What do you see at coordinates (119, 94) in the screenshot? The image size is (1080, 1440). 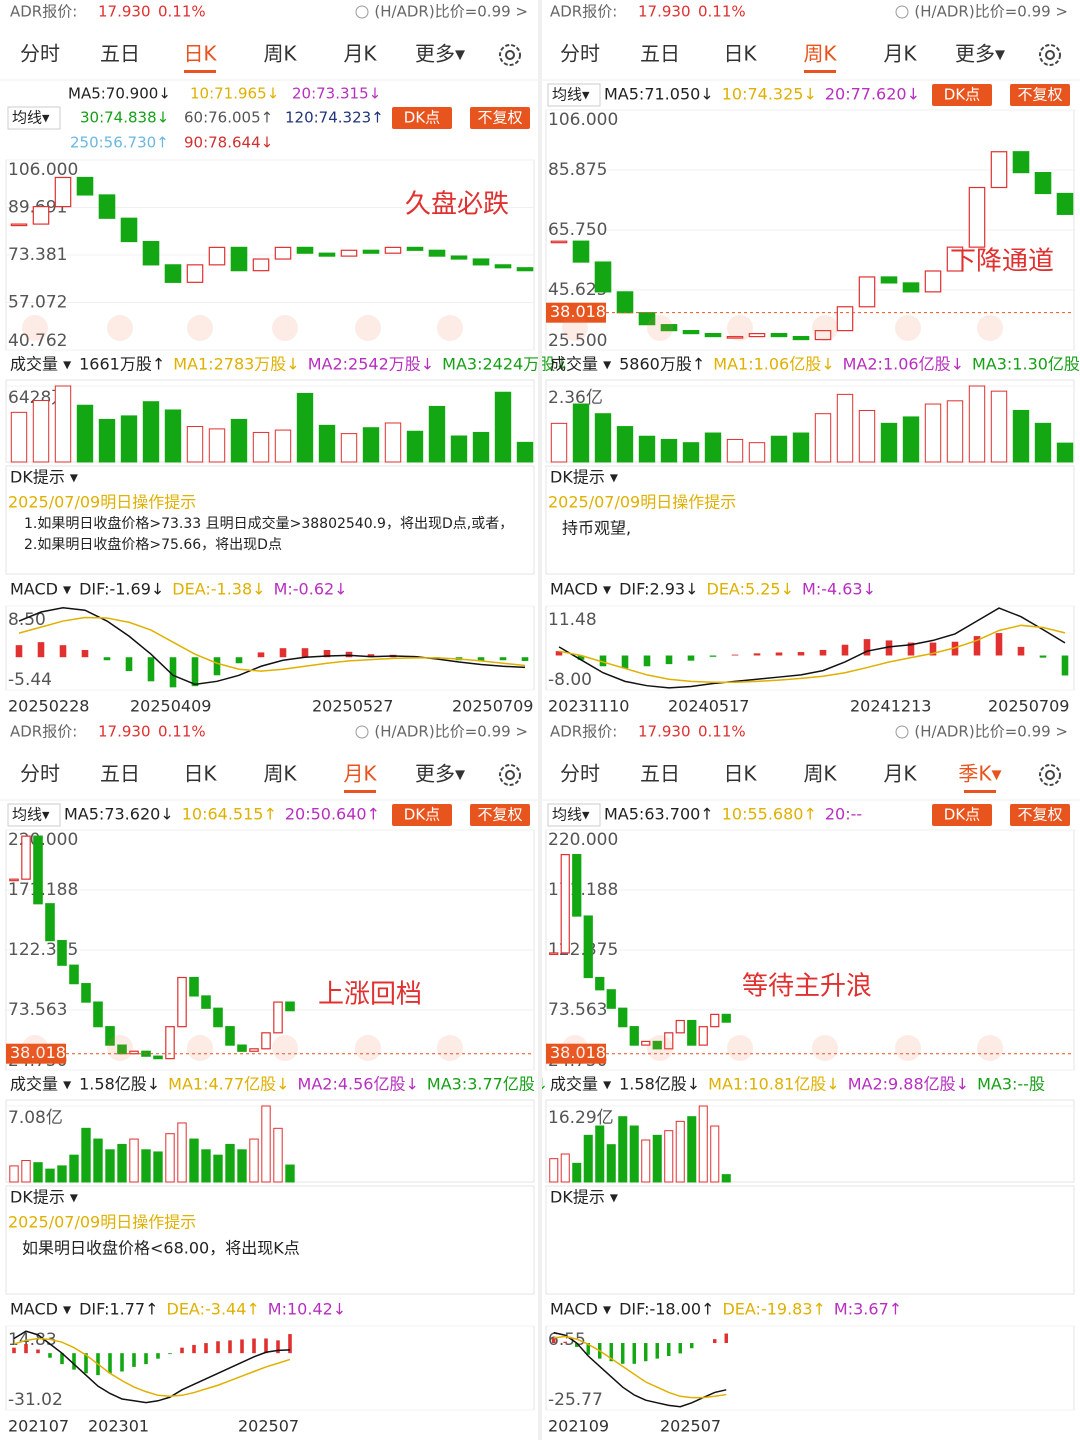 I see `ma-item: MA5:70.900↓` at bounding box center [119, 94].